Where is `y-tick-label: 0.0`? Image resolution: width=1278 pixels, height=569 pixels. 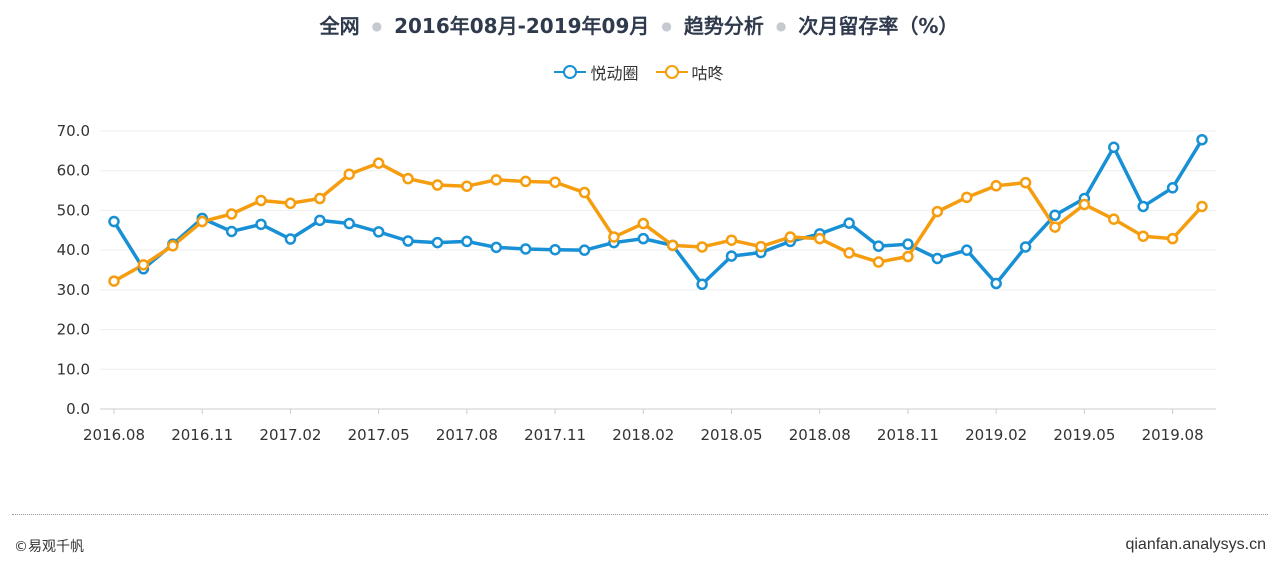
y-tick-label: 0.0 is located at coordinates (78, 409).